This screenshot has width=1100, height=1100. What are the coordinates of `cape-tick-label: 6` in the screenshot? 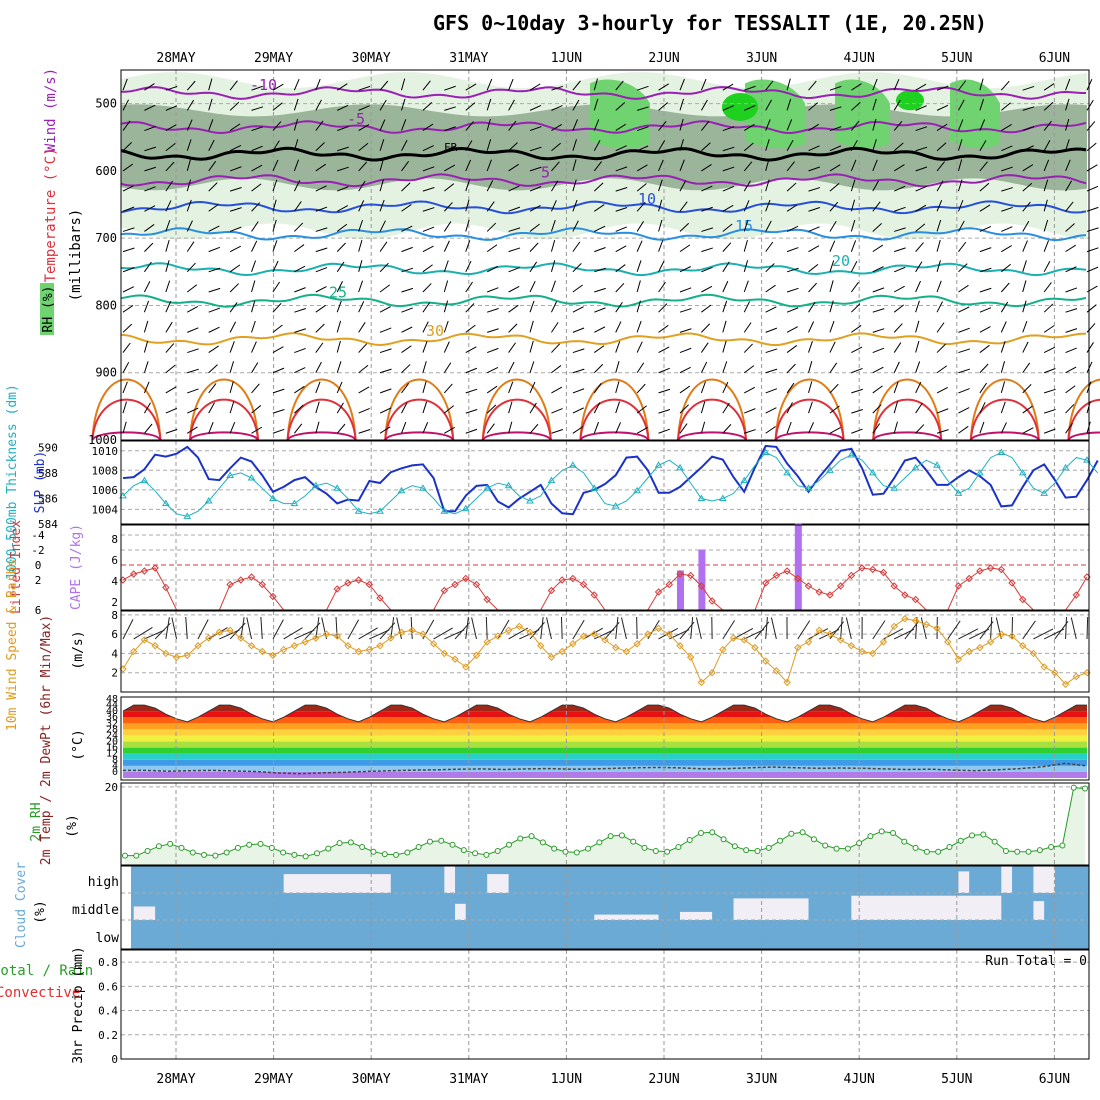 It's located at (114, 560).